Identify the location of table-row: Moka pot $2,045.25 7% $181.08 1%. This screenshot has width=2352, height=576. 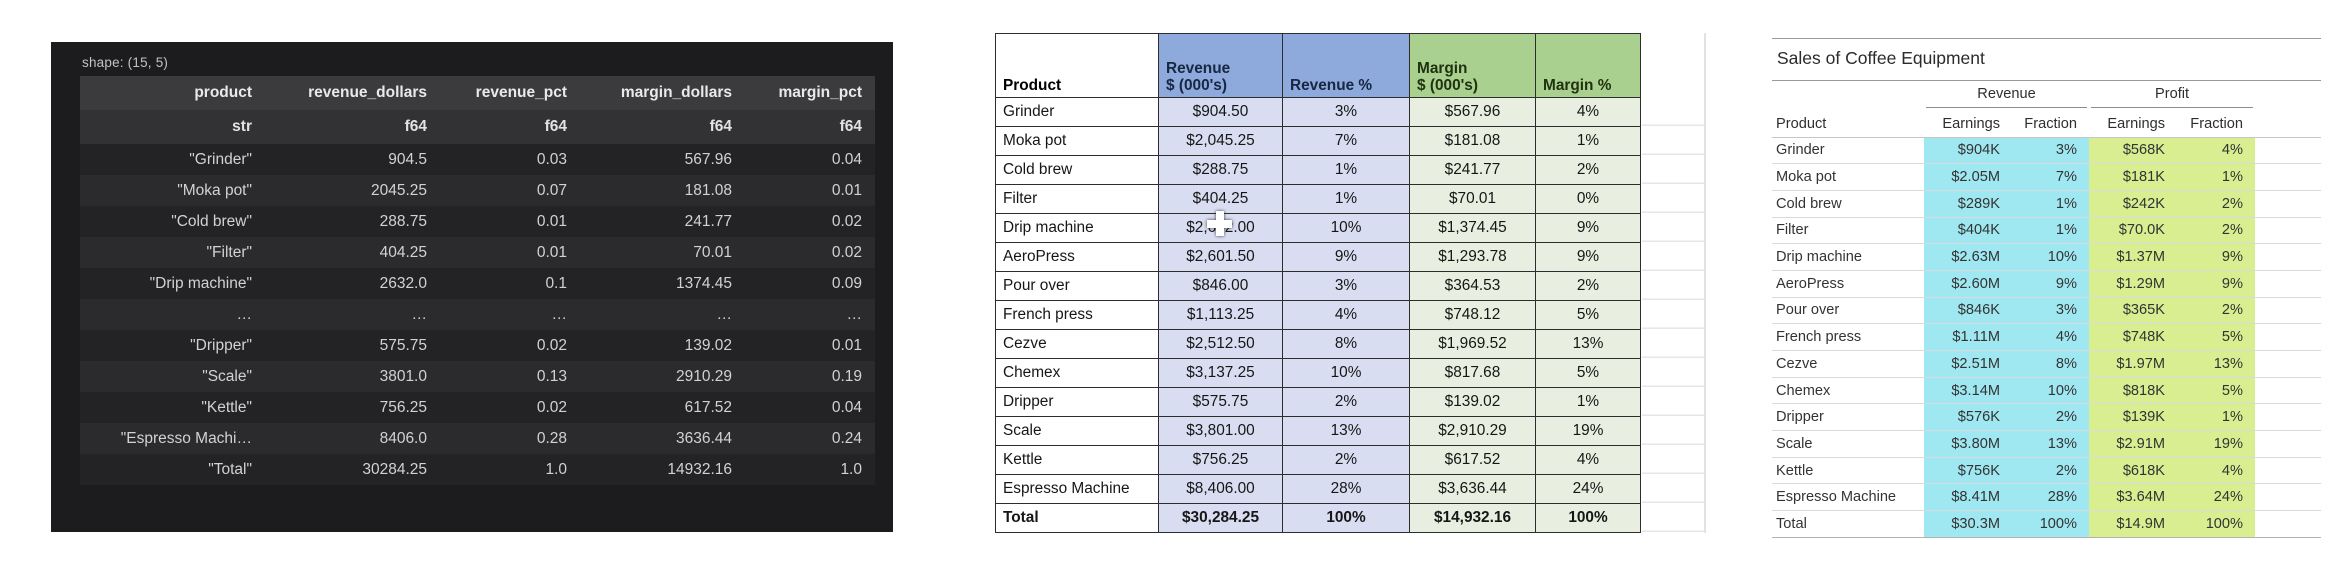
(1318, 141).